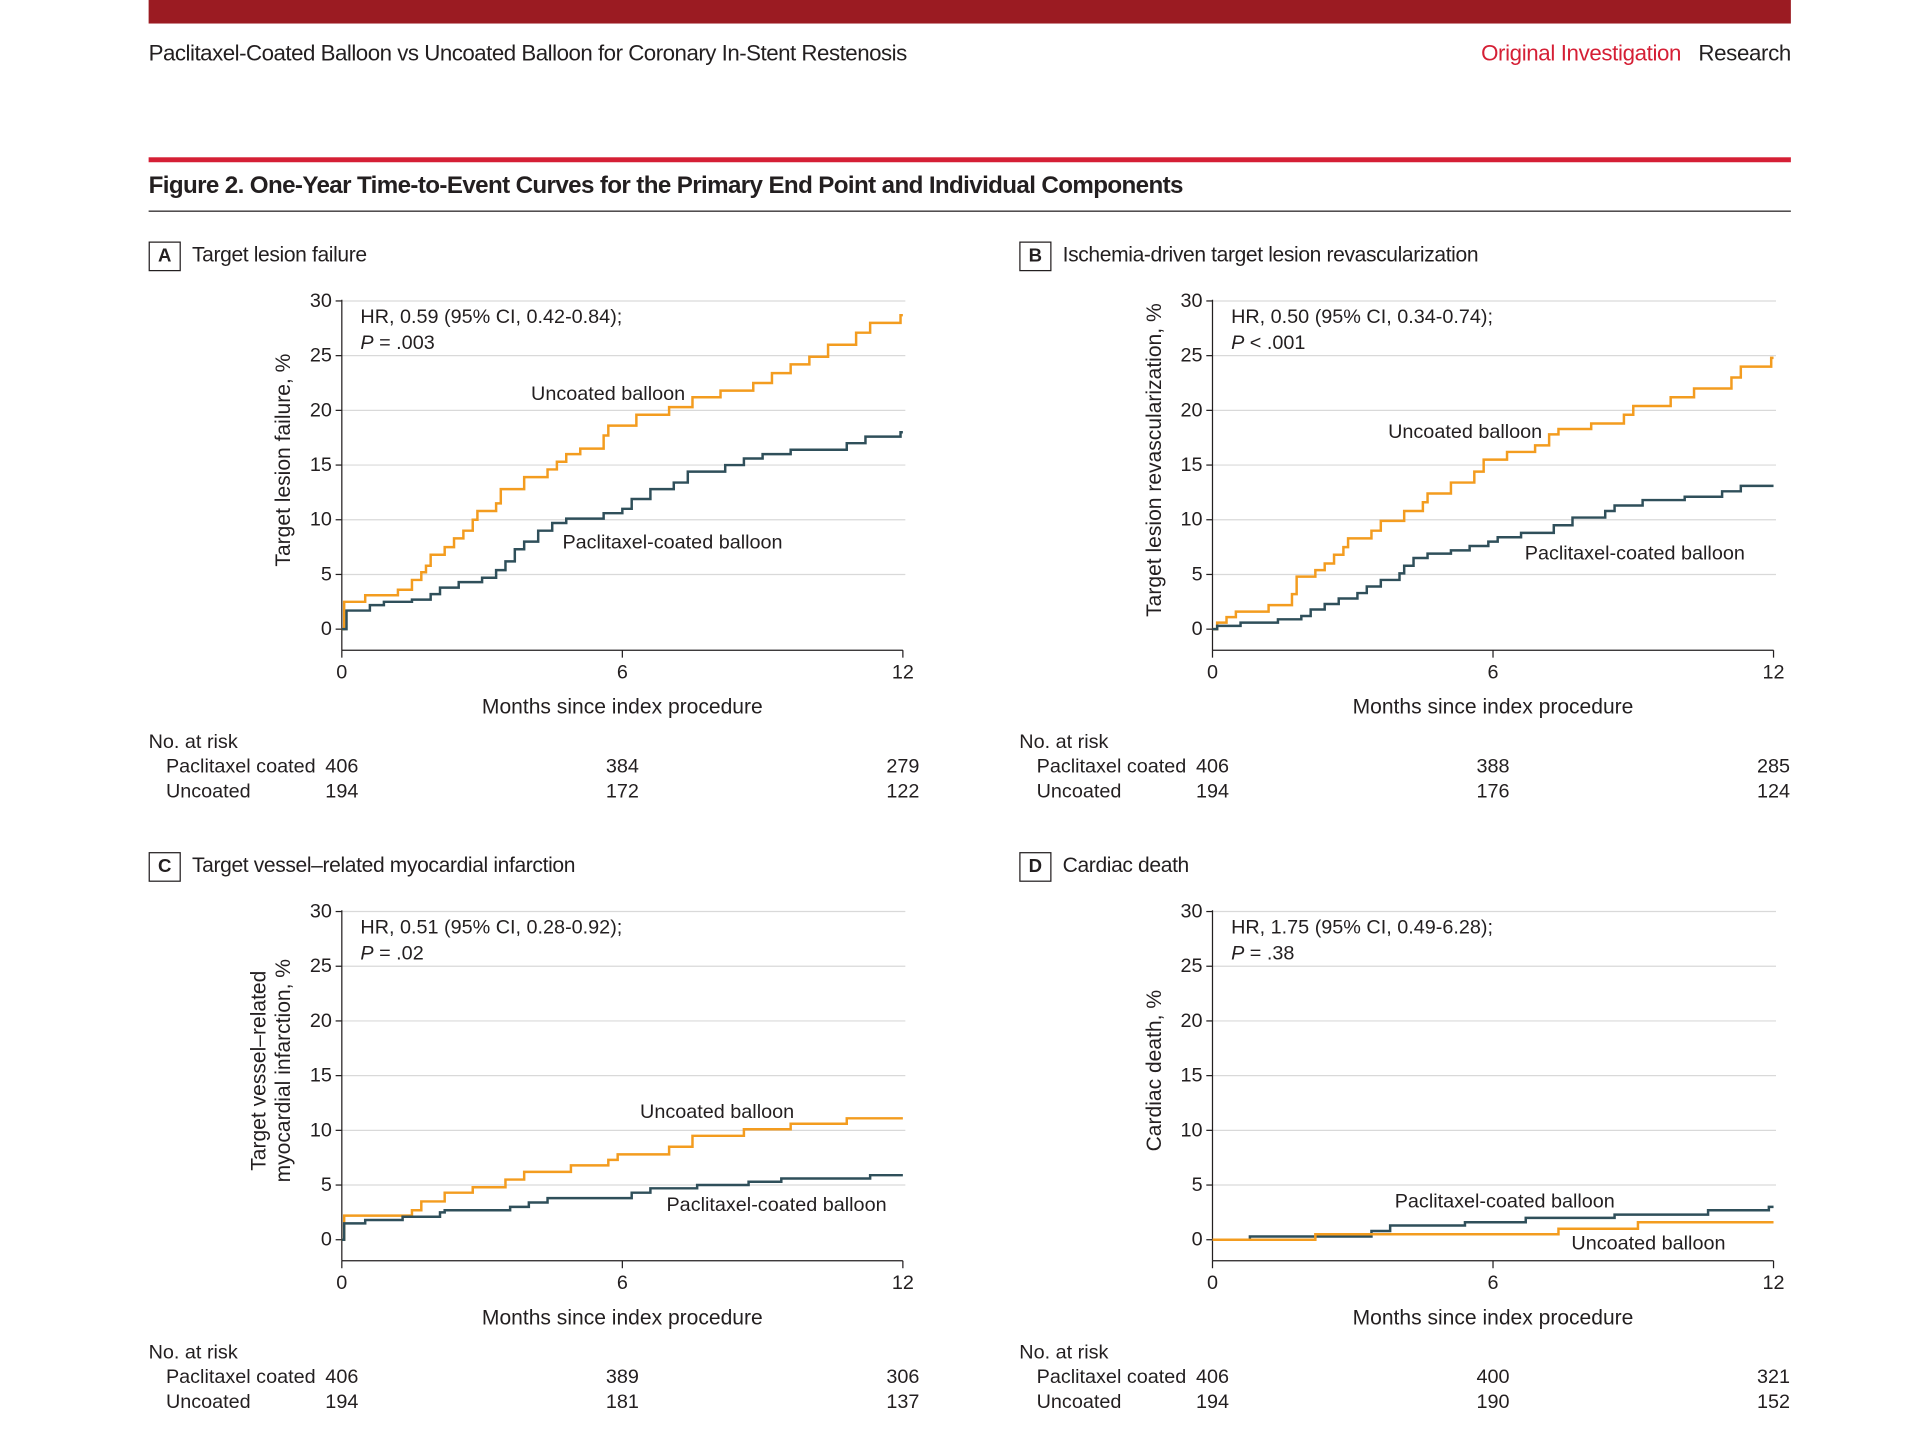 The height and width of the screenshot is (1434, 1932). What do you see at coordinates (1262, 954) in the screenshot?
I see `p-value-text: P = .38` at bounding box center [1262, 954].